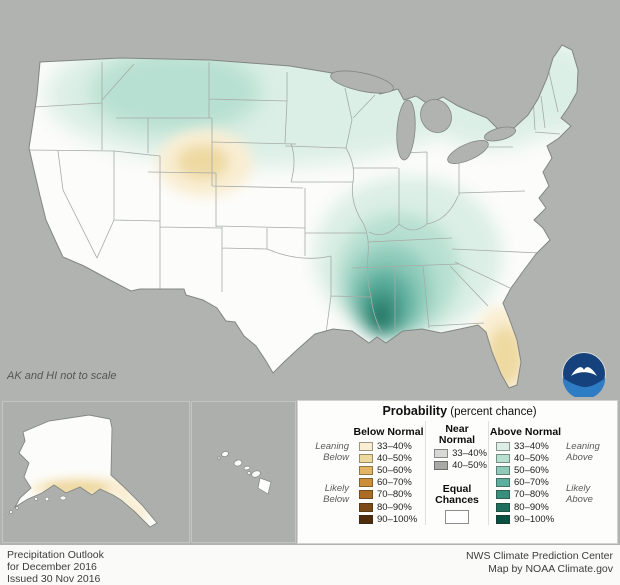  What do you see at coordinates (247, 468) in the screenshot?
I see `island-molokai` at bounding box center [247, 468].